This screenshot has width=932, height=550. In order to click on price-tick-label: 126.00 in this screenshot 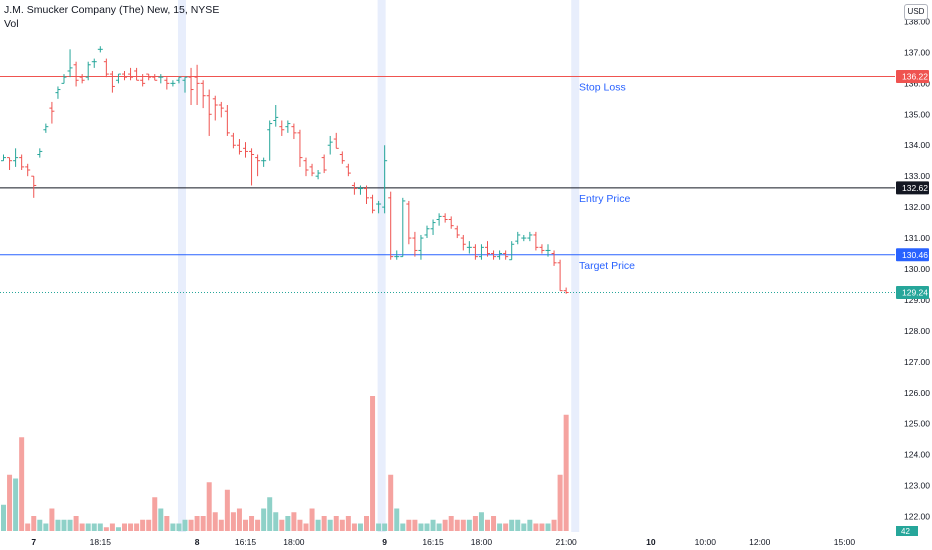, I will do `click(917, 393)`.